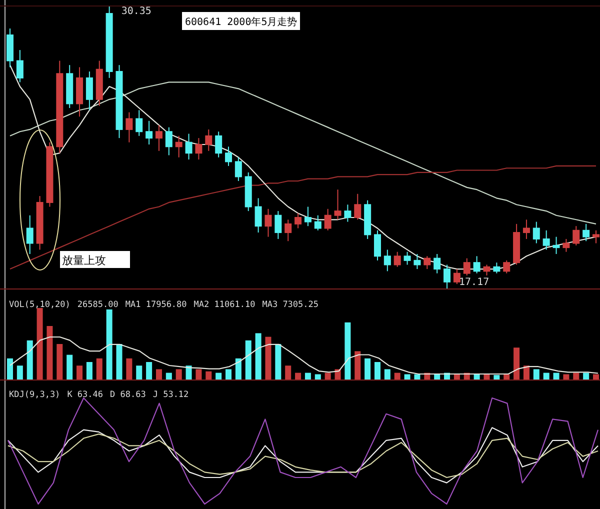 This screenshot has height=509, width=600. What do you see at coordinates (241, 22) in the screenshot?
I see `text: 600641 2000年5月走势` at bounding box center [241, 22].